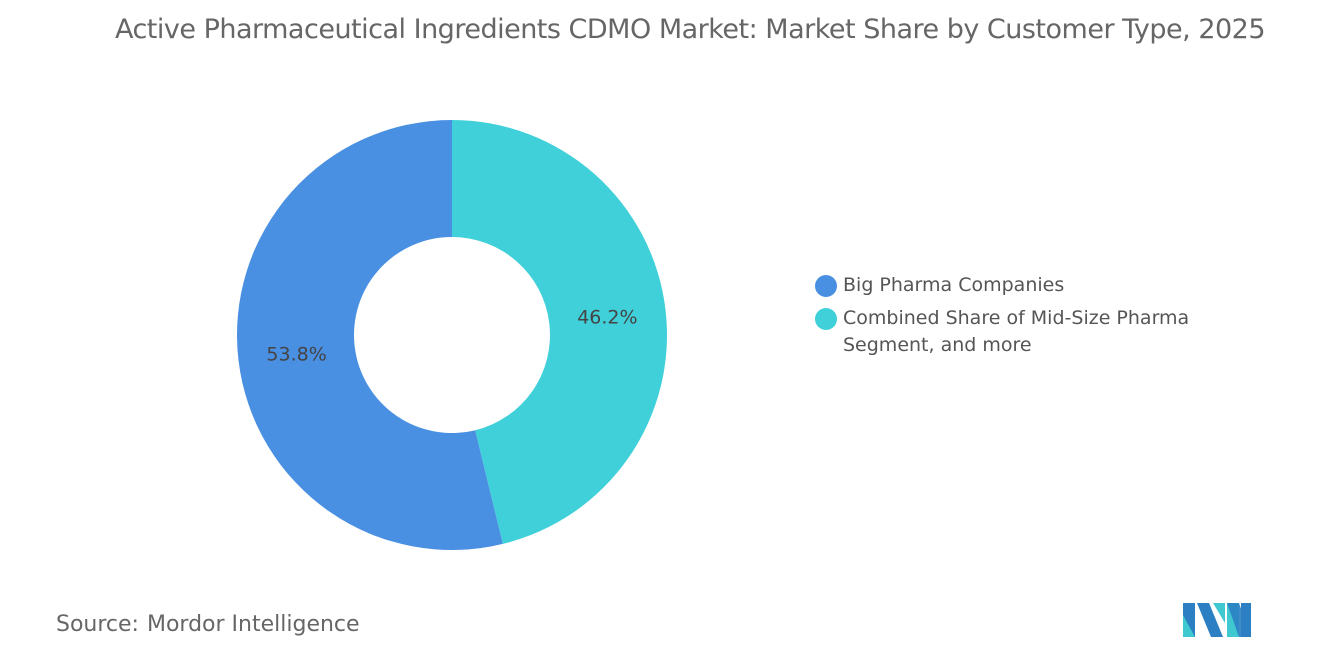 The image size is (1320, 665). What do you see at coordinates (607, 317) in the screenshot?
I see `data-label-1: 46.2%` at bounding box center [607, 317].